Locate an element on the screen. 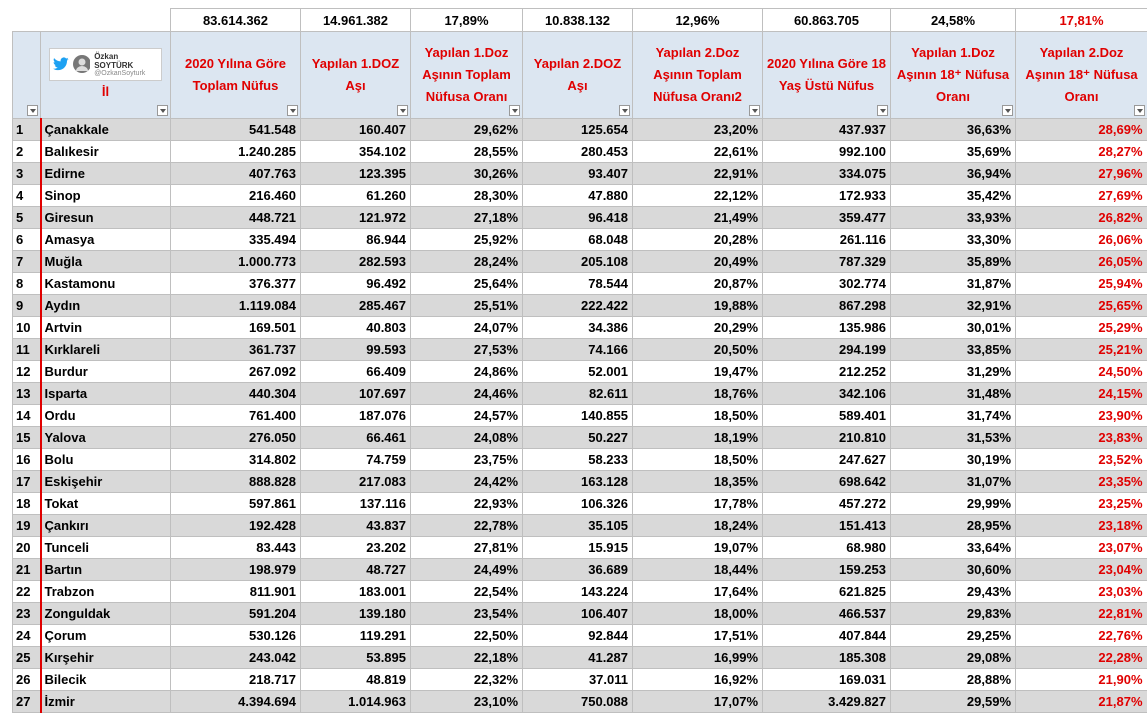  value-cell: 407.844 is located at coordinates (826, 635).